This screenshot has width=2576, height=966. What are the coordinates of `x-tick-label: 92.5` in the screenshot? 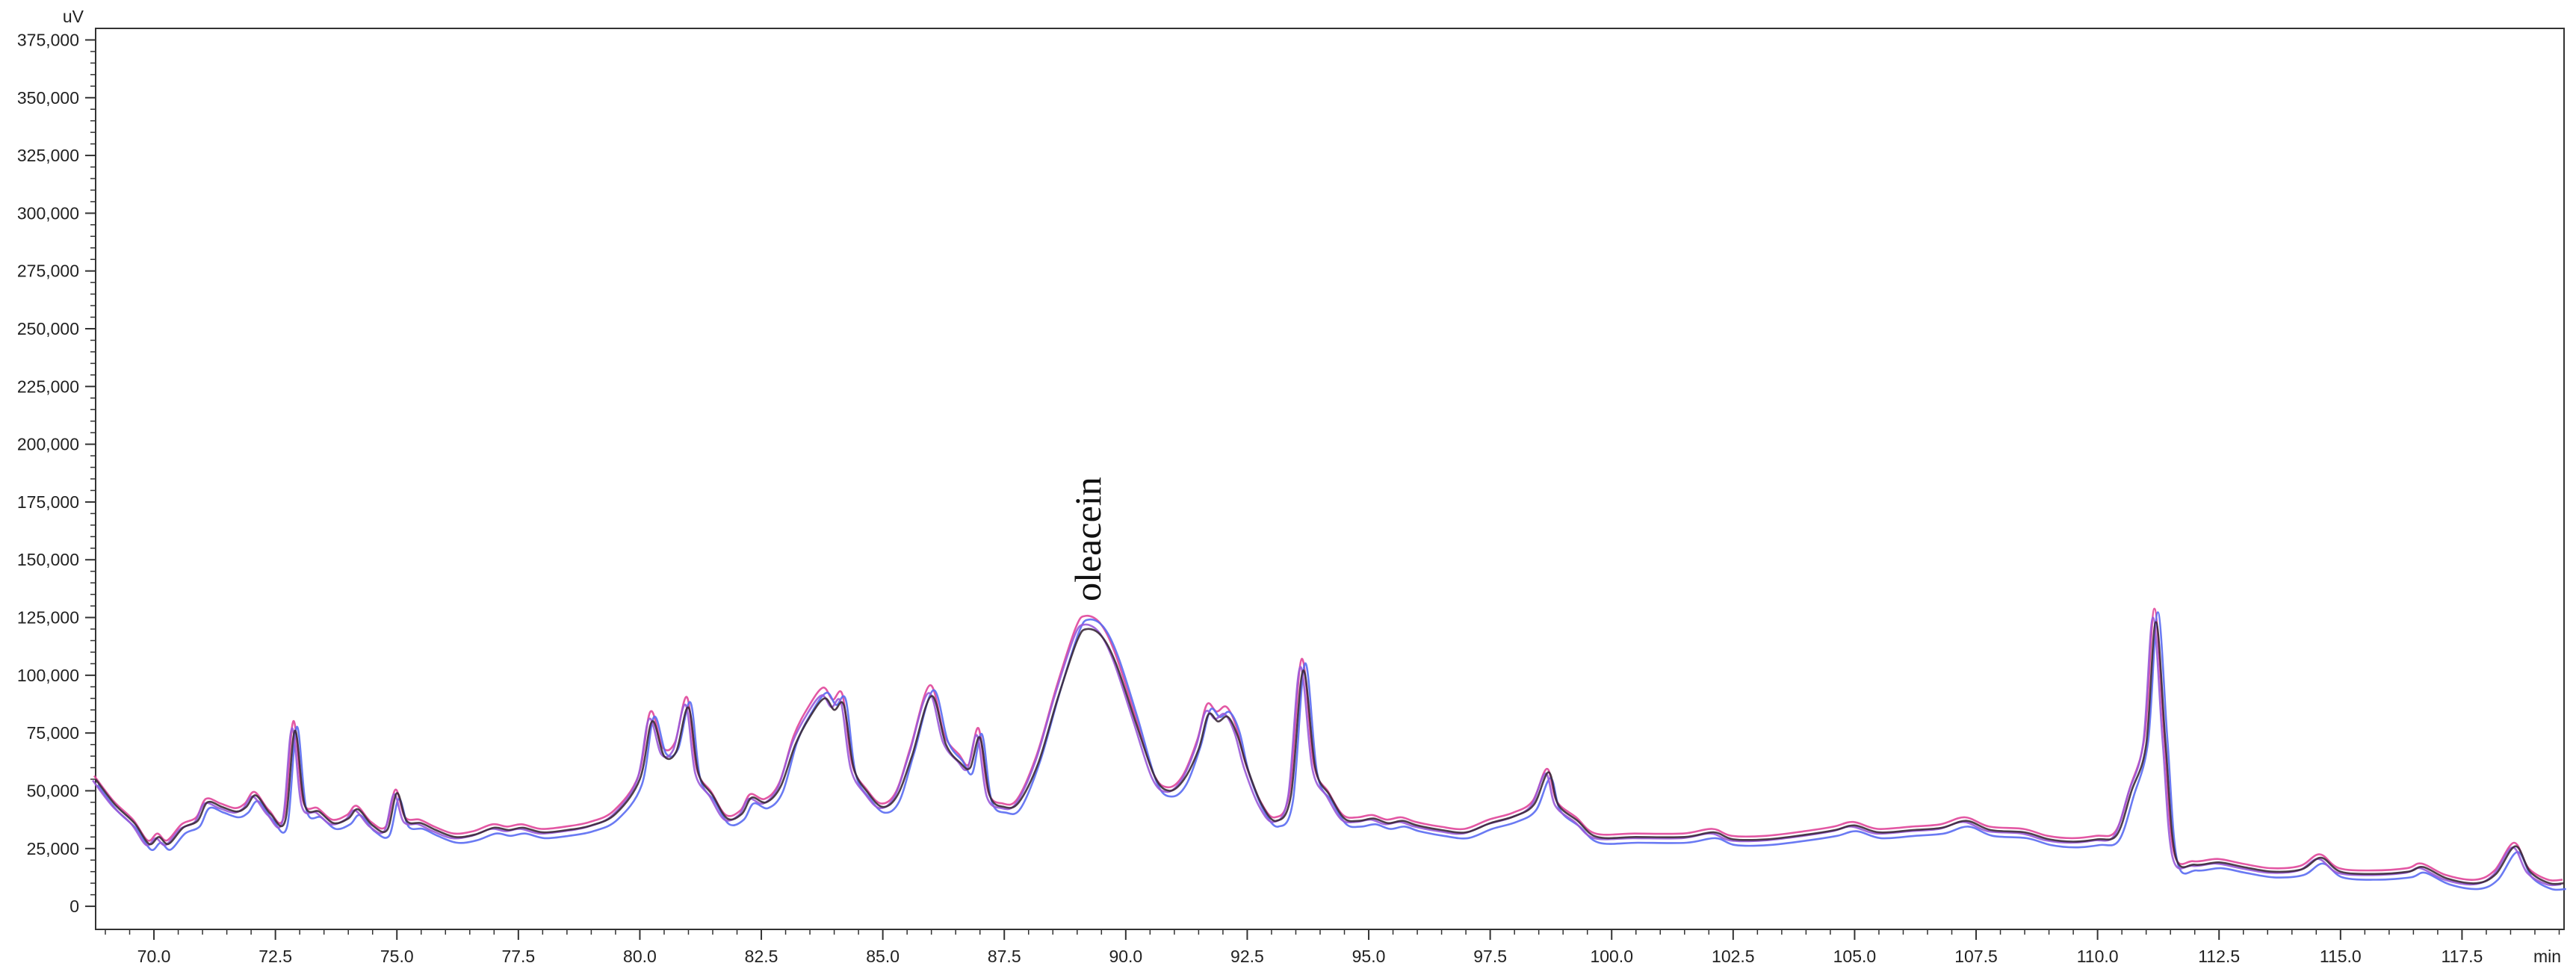 It's located at (1247, 954).